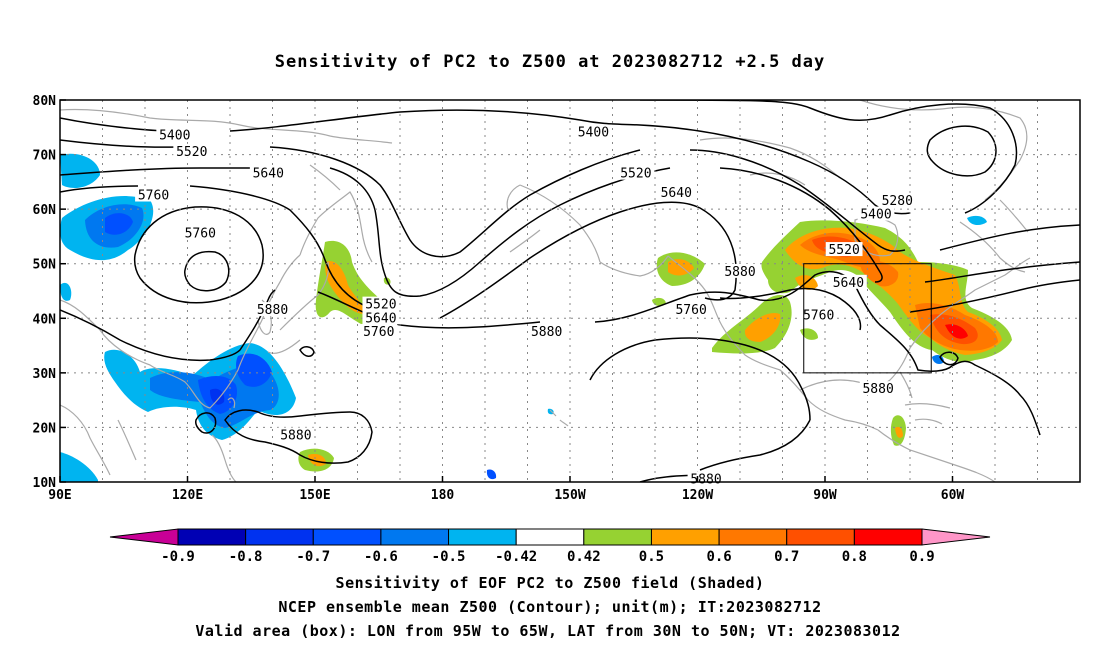 This screenshot has width=1100, height=650. I want to click on contour-5880-ring, so click(206, 423).